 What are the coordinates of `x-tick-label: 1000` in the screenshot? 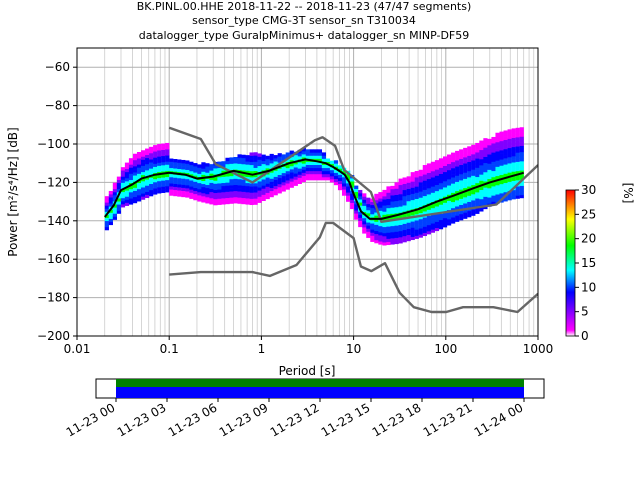 It's located at (538, 349).